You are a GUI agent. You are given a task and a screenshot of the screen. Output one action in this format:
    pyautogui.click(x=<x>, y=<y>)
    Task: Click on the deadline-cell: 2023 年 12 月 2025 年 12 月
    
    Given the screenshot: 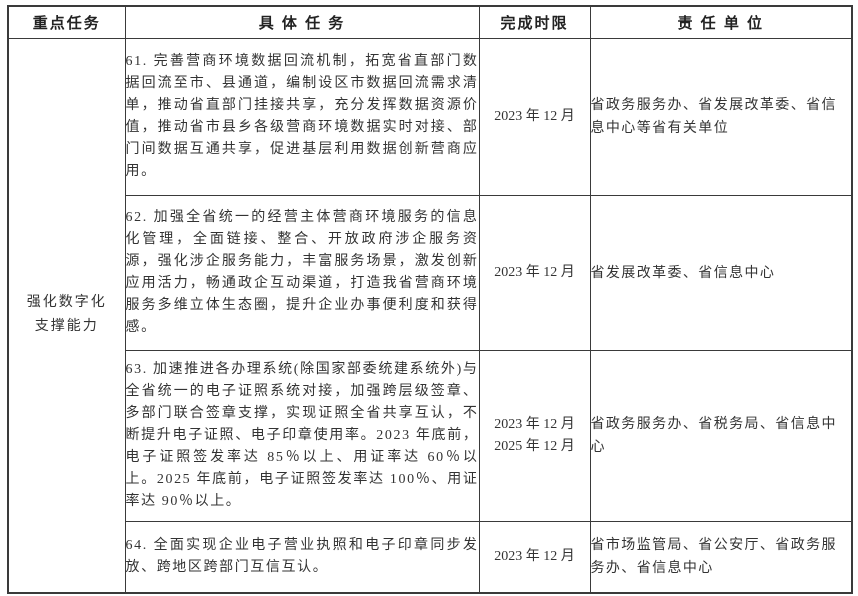 What is the action you would take?
    pyautogui.click(x=534, y=436)
    